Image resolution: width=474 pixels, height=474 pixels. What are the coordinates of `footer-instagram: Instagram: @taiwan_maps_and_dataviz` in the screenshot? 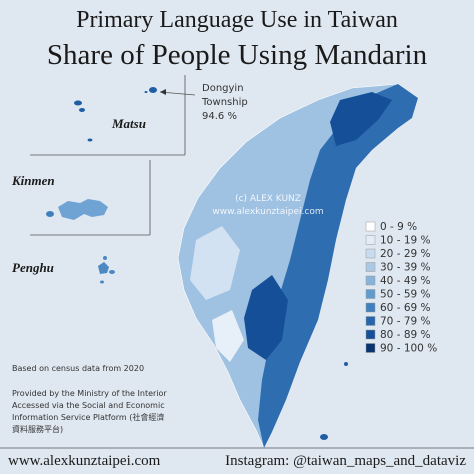 It's located at (345, 461).